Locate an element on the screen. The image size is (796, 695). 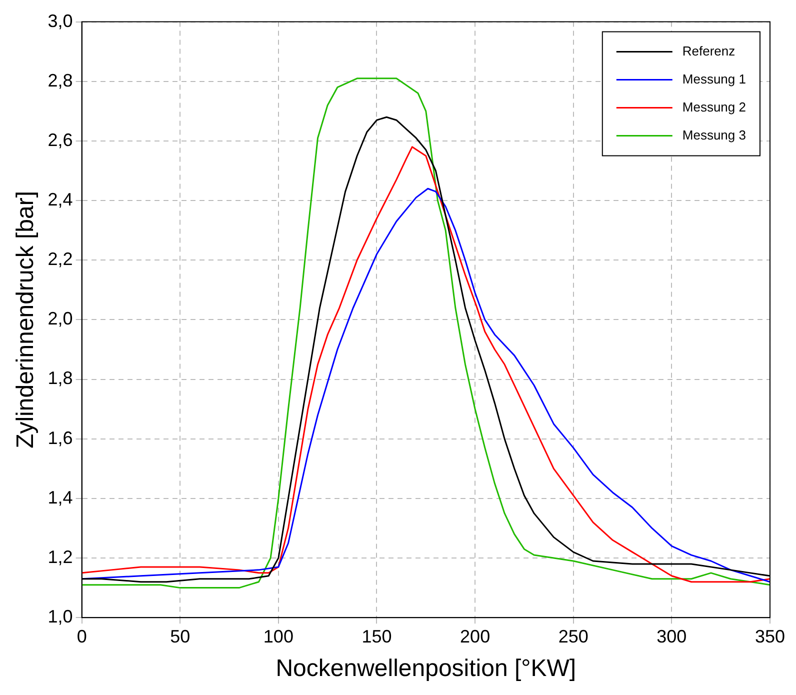
x-tick-label: 100 is located at coordinates (278, 636).